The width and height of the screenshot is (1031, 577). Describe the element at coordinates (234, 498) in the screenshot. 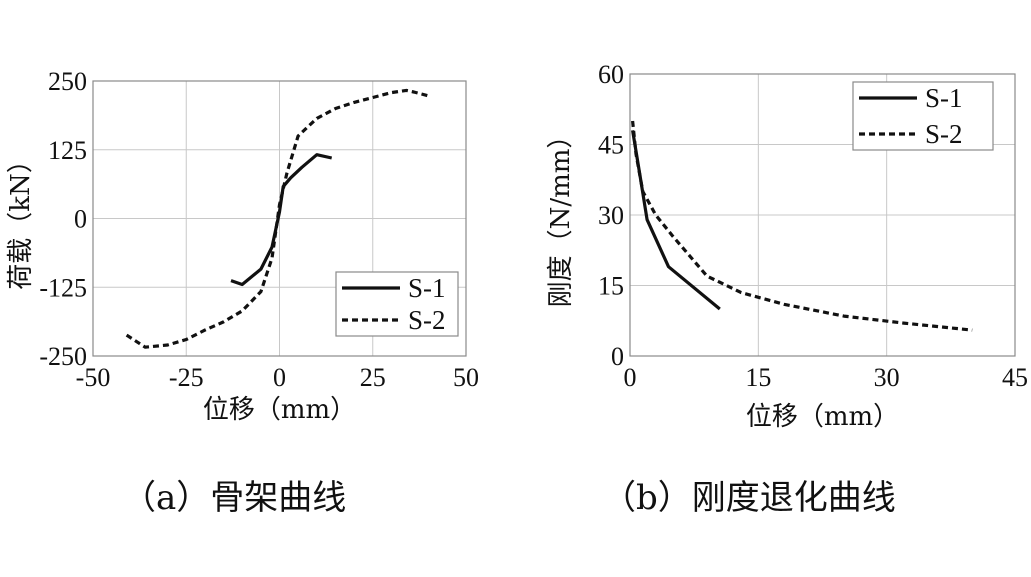

I see `caption-a: （a）骨架曲线` at that location.